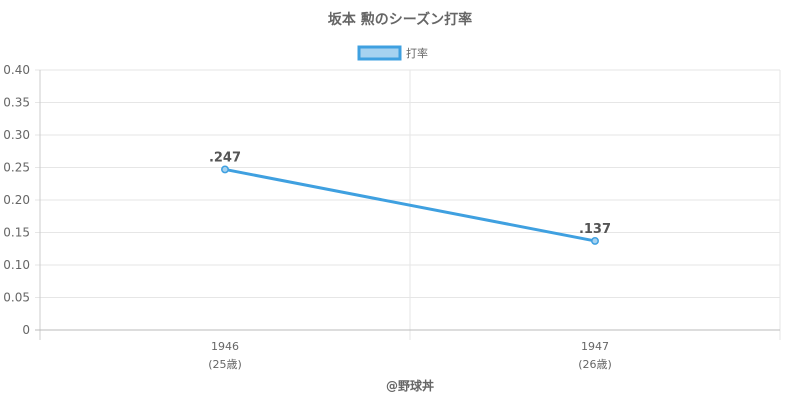  I want to click on series-line, so click(410, 205).